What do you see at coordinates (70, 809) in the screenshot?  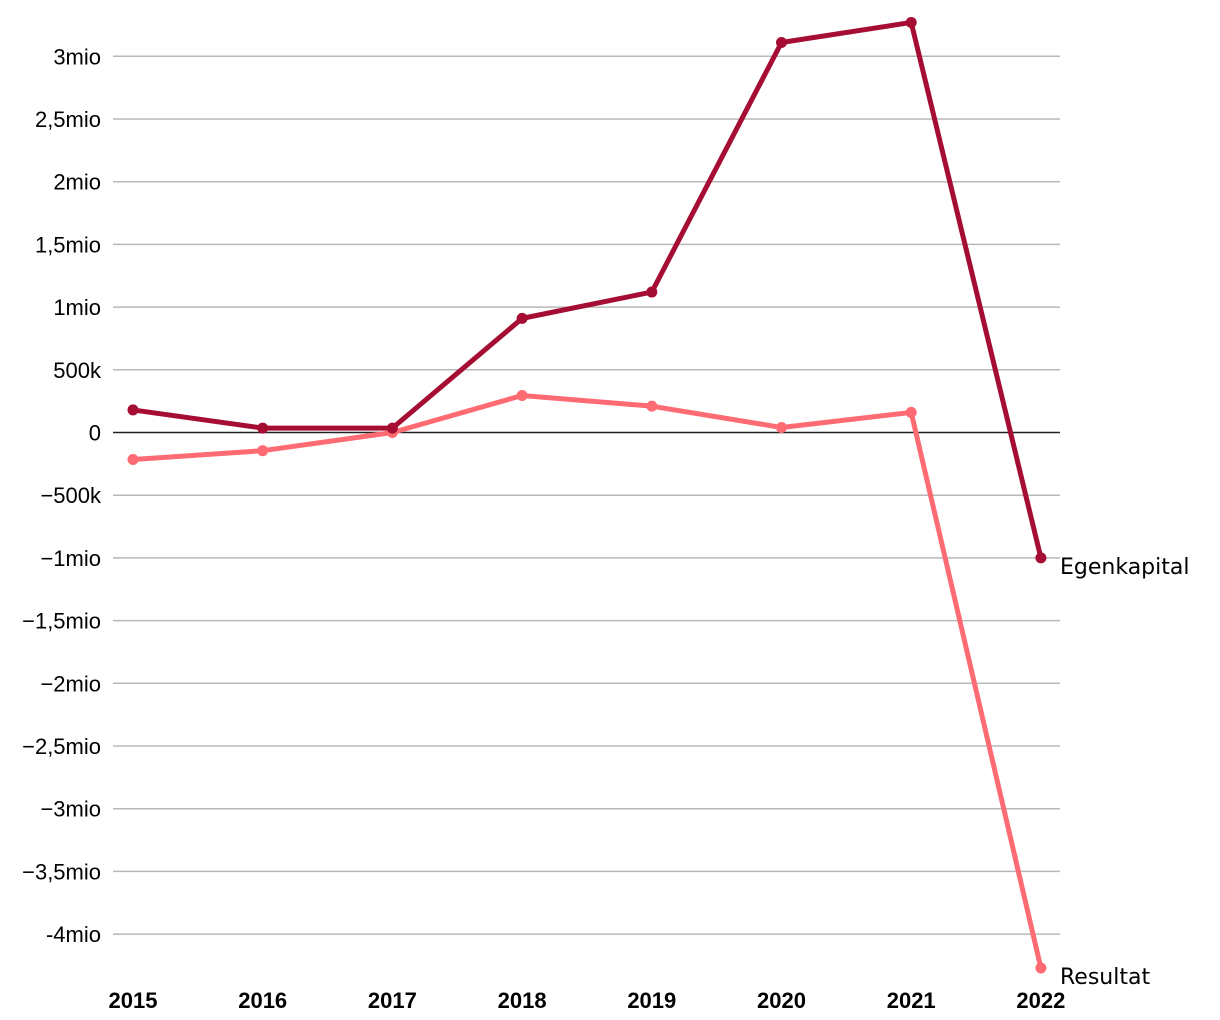 I see `y-tick-label: −3mio` at bounding box center [70, 809].